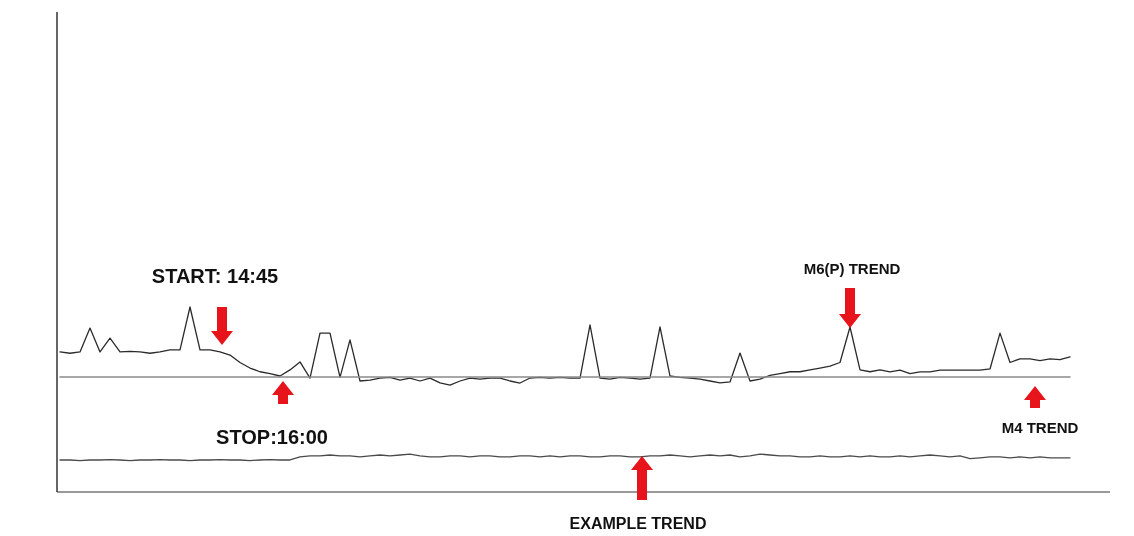  I want to click on text: M6(P) TREND, so click(852, 268).